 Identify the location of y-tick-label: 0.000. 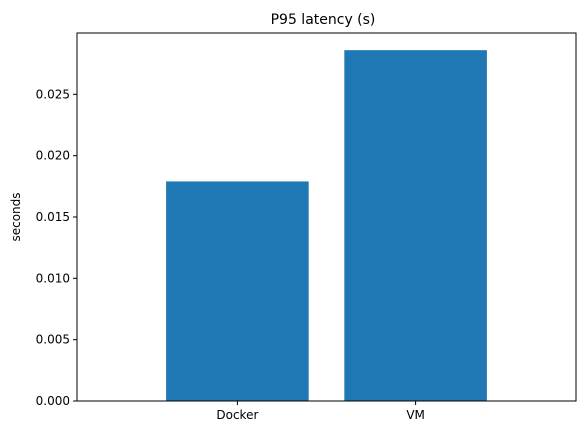
(53, 401).